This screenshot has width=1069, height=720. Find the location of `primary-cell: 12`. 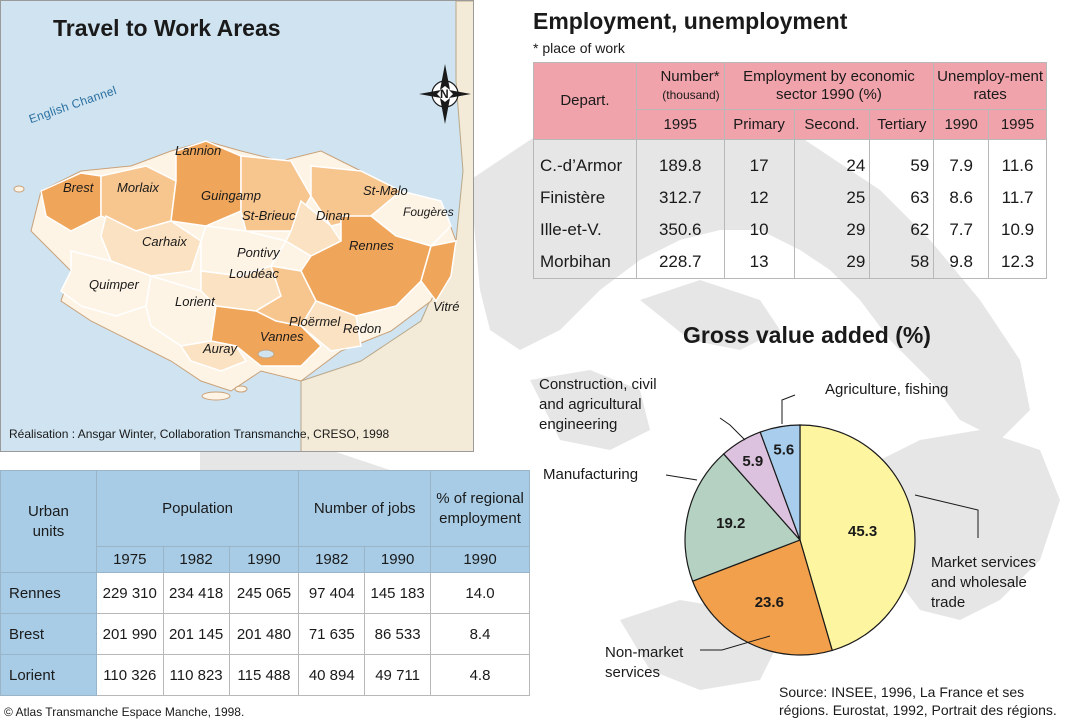

primary-cell: 12 is located at coordinates (759, 198).